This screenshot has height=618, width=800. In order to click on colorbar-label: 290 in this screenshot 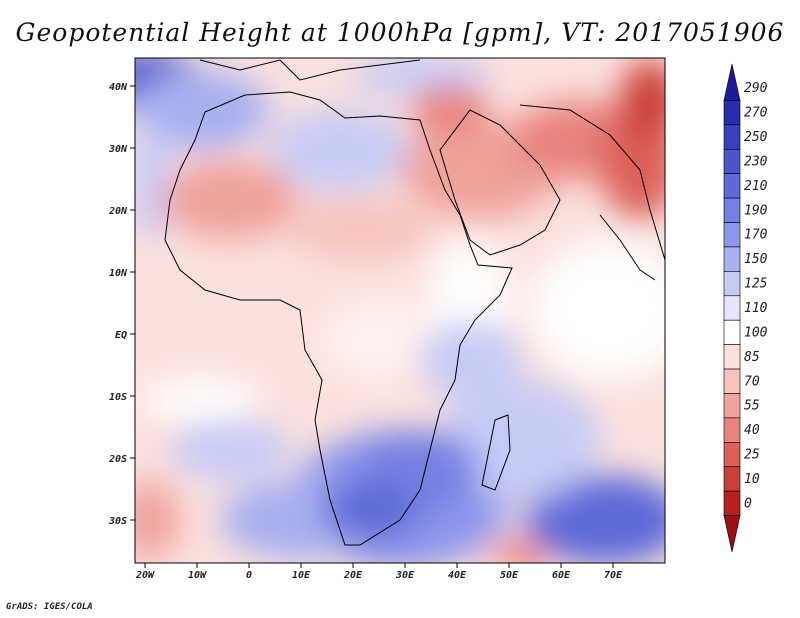, I will do `click(756, 88)`.